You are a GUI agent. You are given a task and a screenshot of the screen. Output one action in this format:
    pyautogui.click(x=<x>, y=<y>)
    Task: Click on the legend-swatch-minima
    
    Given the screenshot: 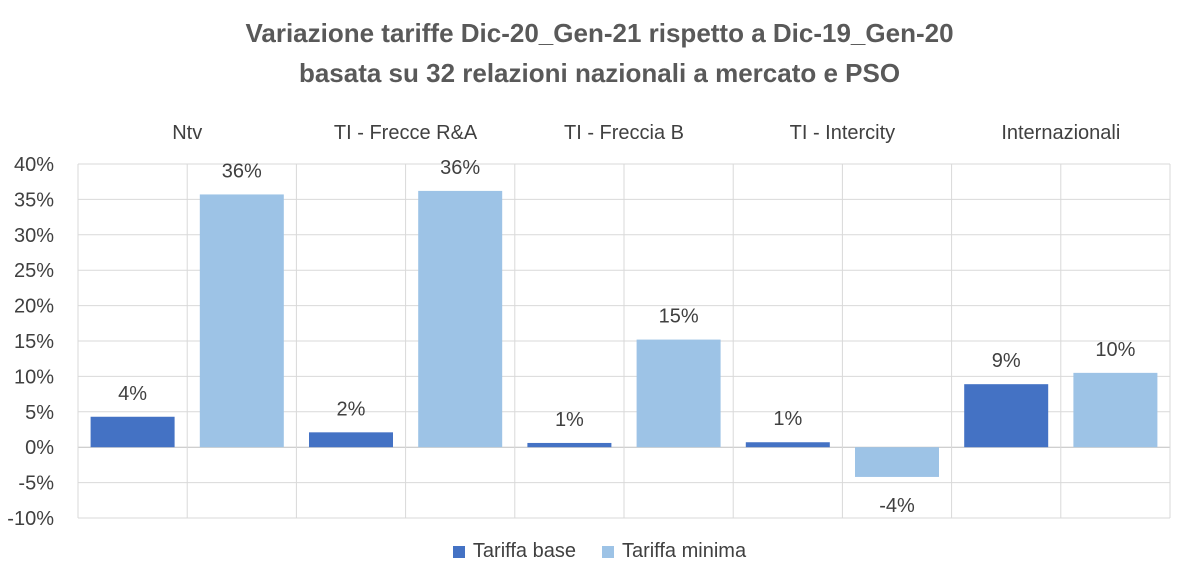 What is the action you would take?
    pyautogui.click(x=607, y=551)
    